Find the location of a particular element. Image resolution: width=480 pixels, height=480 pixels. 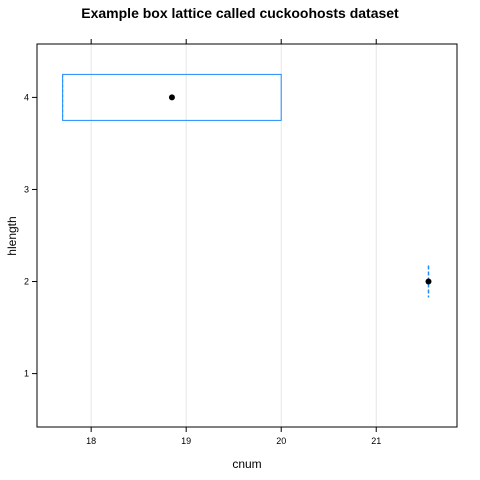

x-axis-label: cnum is located at coordinates (246, 464).